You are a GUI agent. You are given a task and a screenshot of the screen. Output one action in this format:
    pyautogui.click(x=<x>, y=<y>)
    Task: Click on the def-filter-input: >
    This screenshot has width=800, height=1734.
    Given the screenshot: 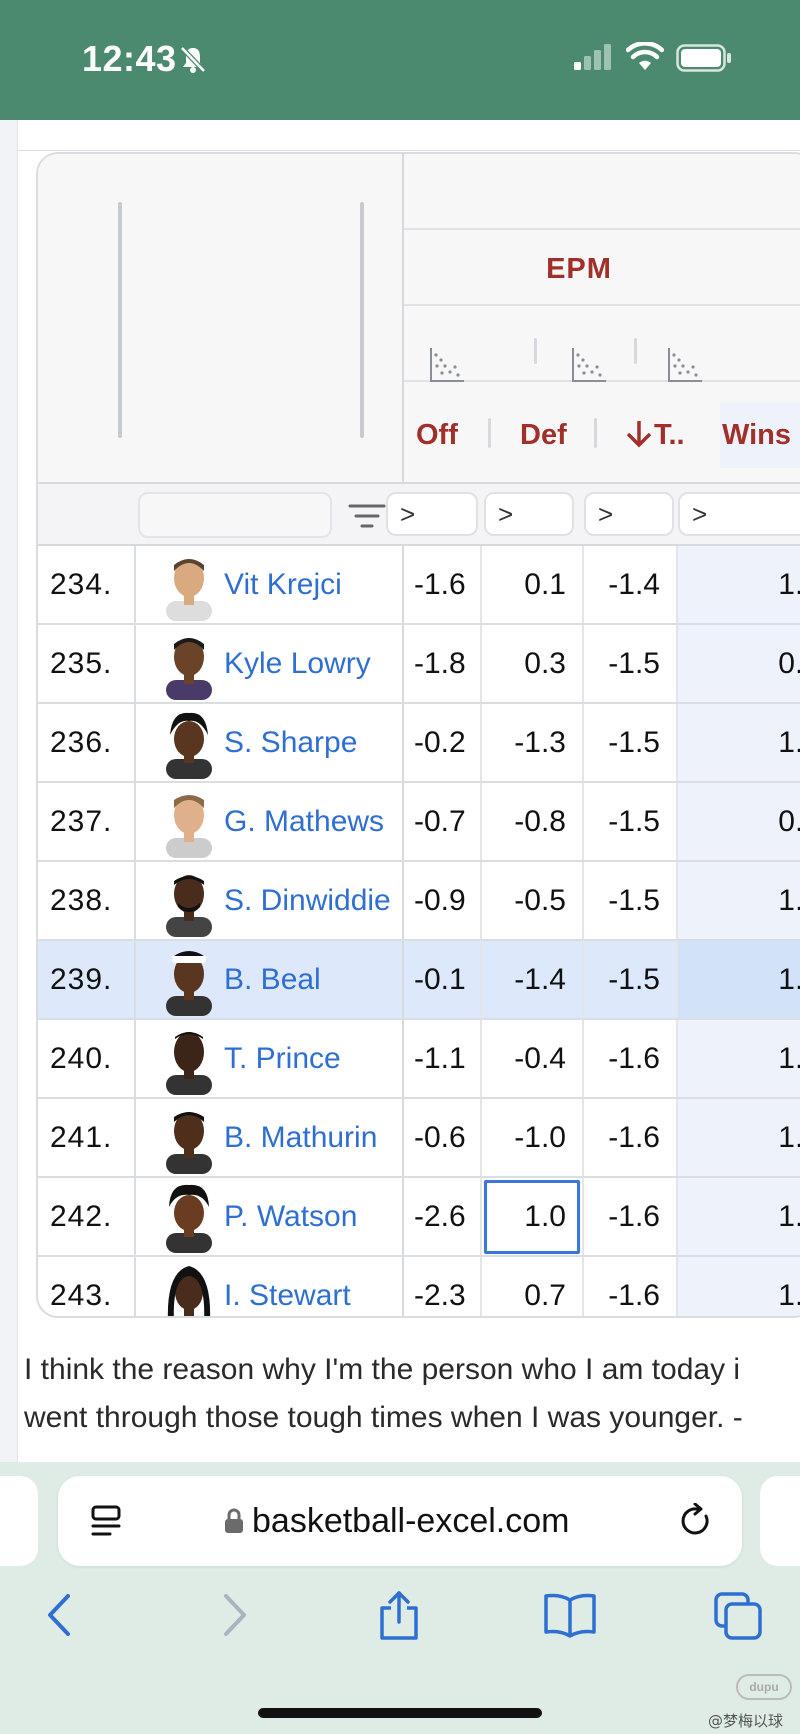 What is the action you would take?
    pyautogui.click(x=529, y=514)
    